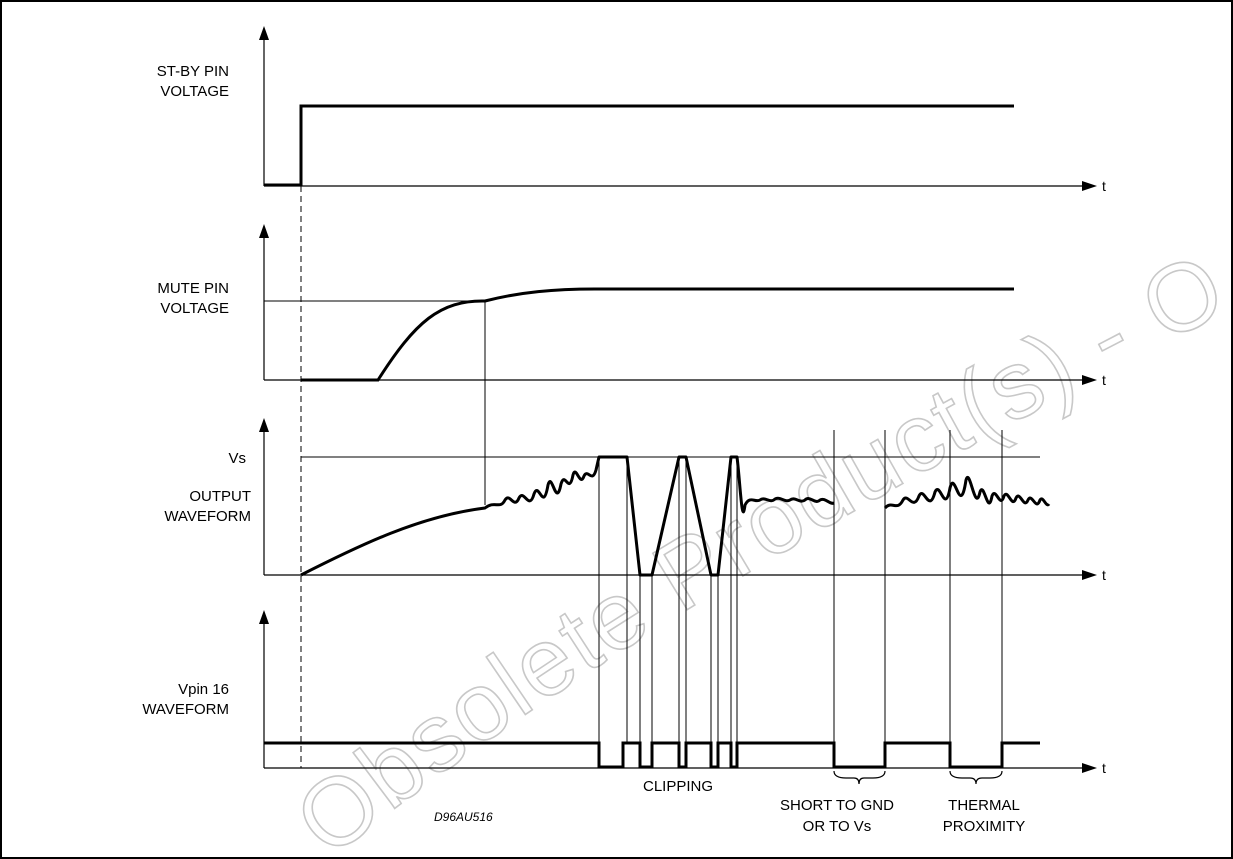 This screenshot has width=1233, height=859. Describe the element at coordinates (984, 826) in the screenshot. I see `thermal-label-2: PROXIMITY` at that location.